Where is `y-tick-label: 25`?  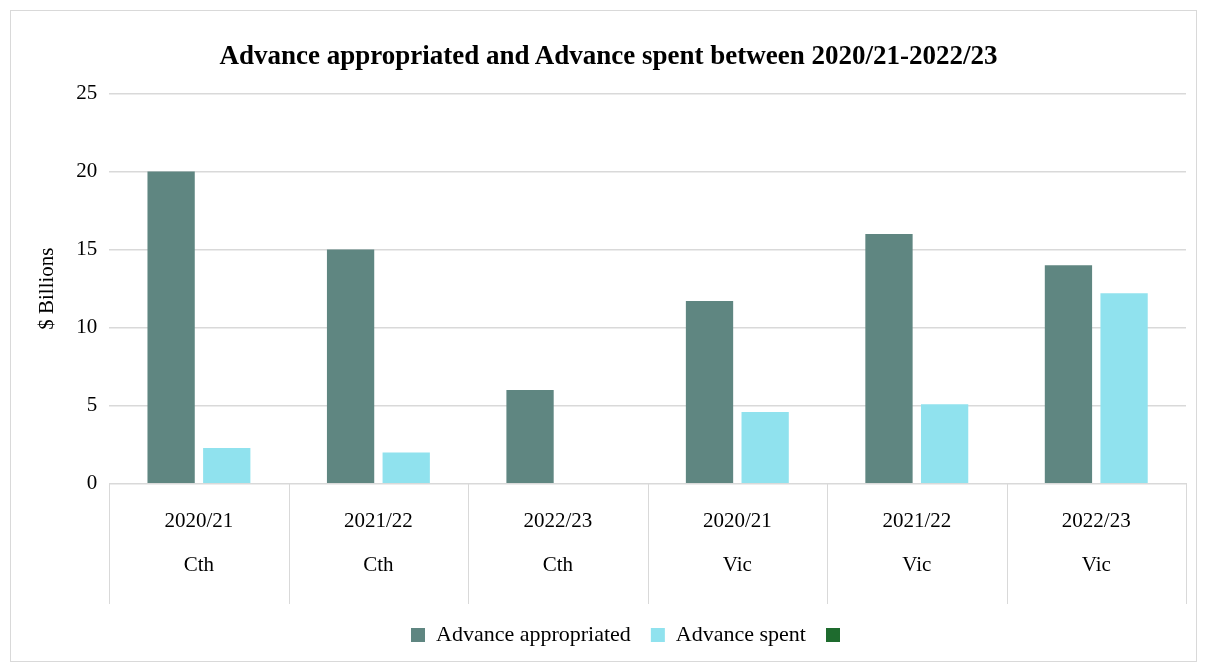
y-tick-label: 25 is located at coordinates (87, 91).